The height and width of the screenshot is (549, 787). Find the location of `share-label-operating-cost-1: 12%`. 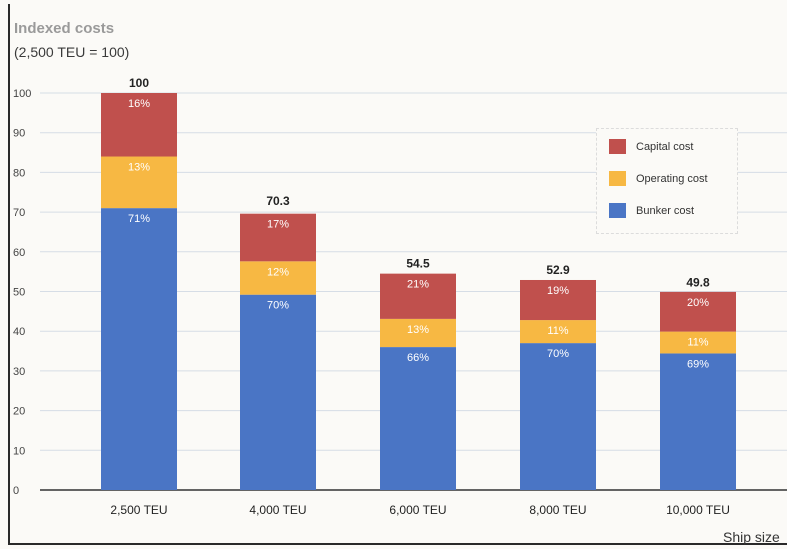

share-label-operating-cost-1: 12% is located at coordinates (278, 272).